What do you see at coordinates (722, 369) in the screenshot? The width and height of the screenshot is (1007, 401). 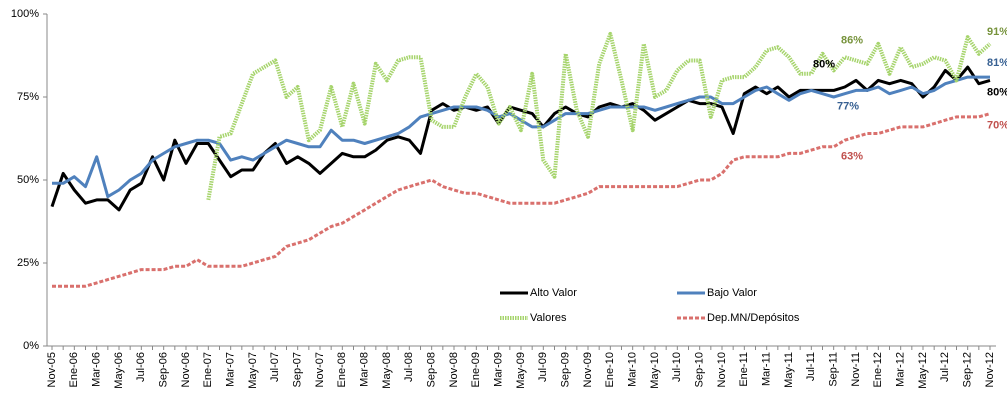 I see `x-tick-label: Nov-10` at bounding box center [722, 369].